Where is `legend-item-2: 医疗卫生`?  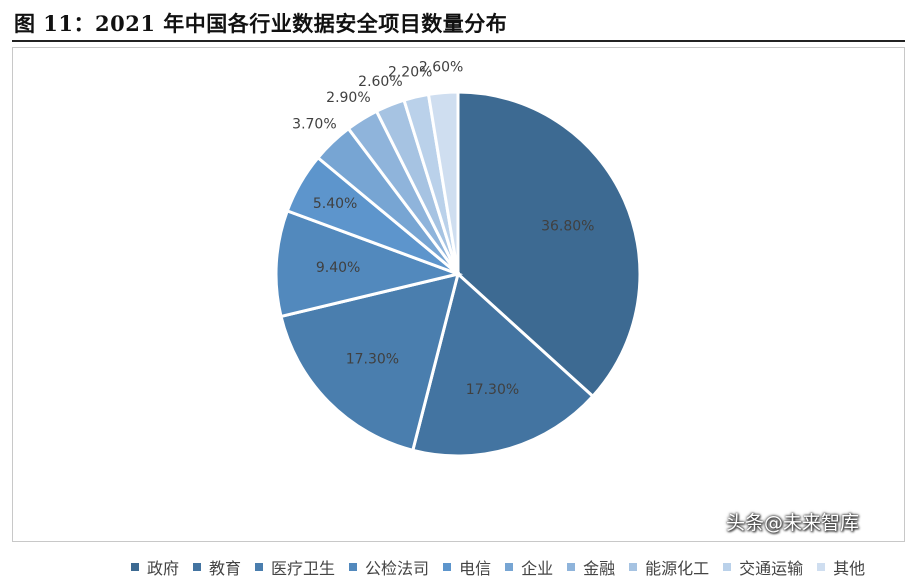 legend-item-2: 医疗卫生 is located at coordinates (295, 567).